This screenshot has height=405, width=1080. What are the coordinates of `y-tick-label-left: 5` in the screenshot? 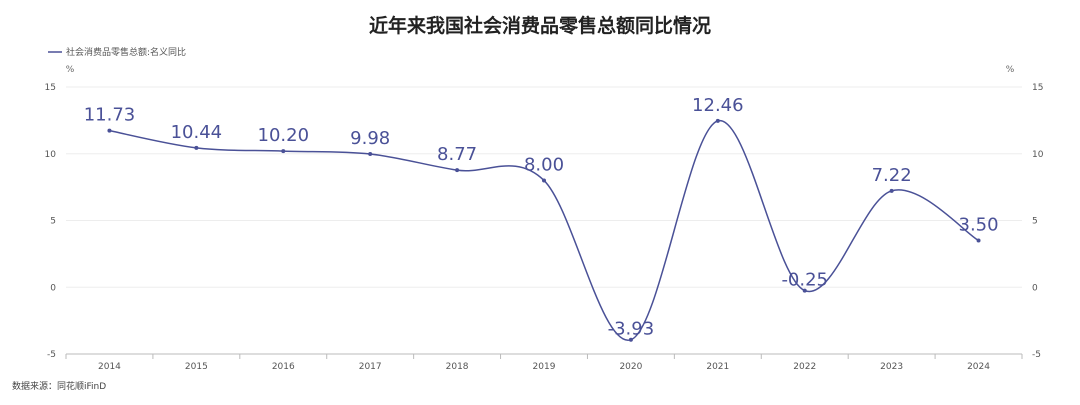 It's located at (53, 222).